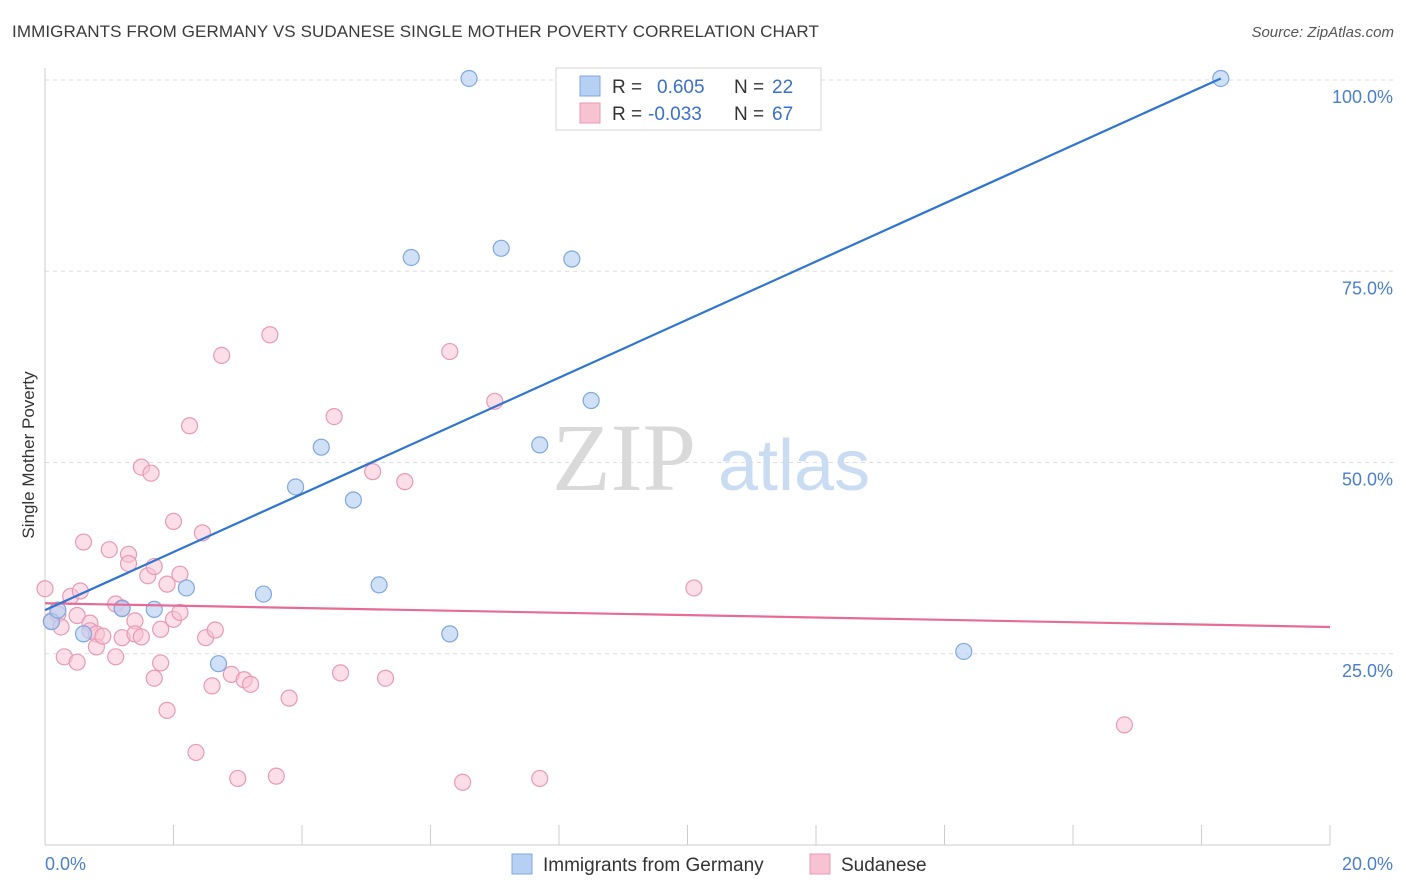  I want to click on legend-r-value: -0.033, so click(675, 114).